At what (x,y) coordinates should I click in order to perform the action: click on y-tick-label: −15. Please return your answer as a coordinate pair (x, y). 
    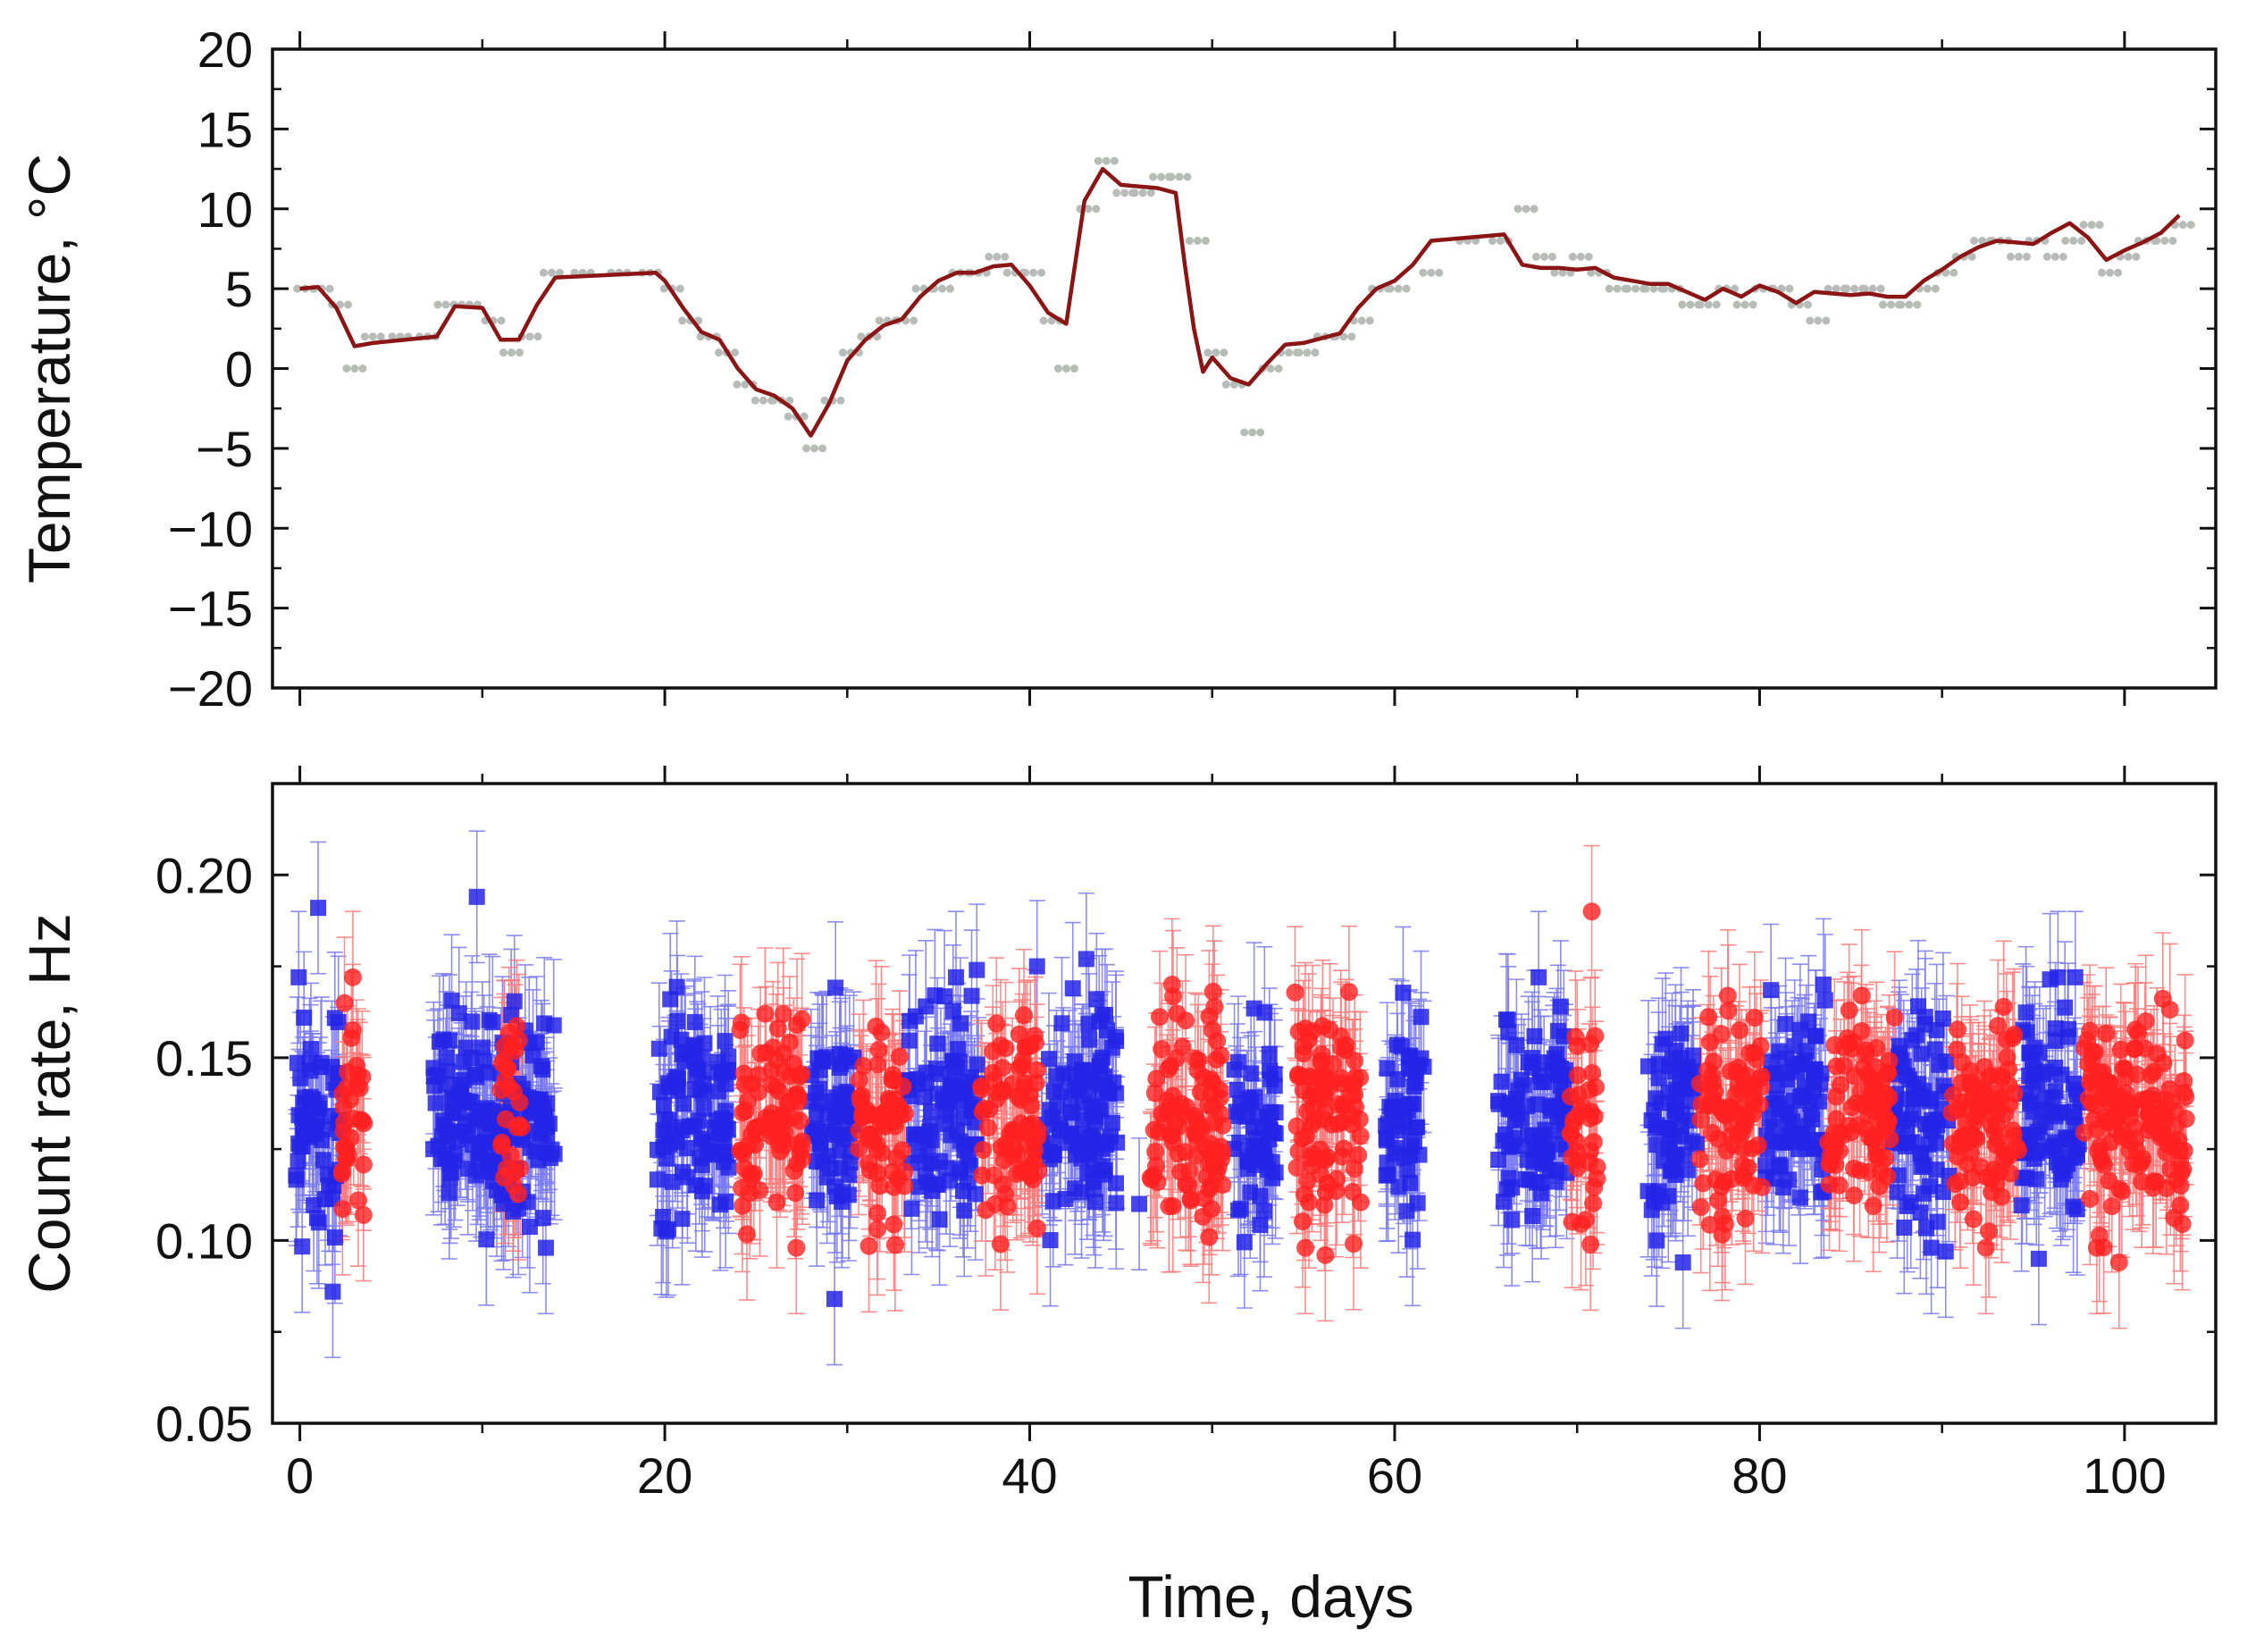
    Looking at the image, I should click on (210, 609).